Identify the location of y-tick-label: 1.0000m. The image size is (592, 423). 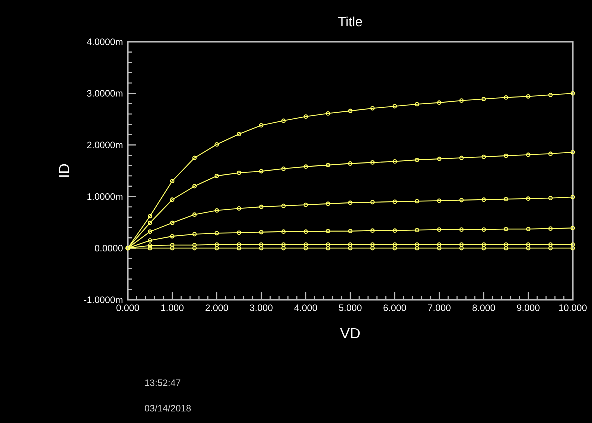
(105, 196).